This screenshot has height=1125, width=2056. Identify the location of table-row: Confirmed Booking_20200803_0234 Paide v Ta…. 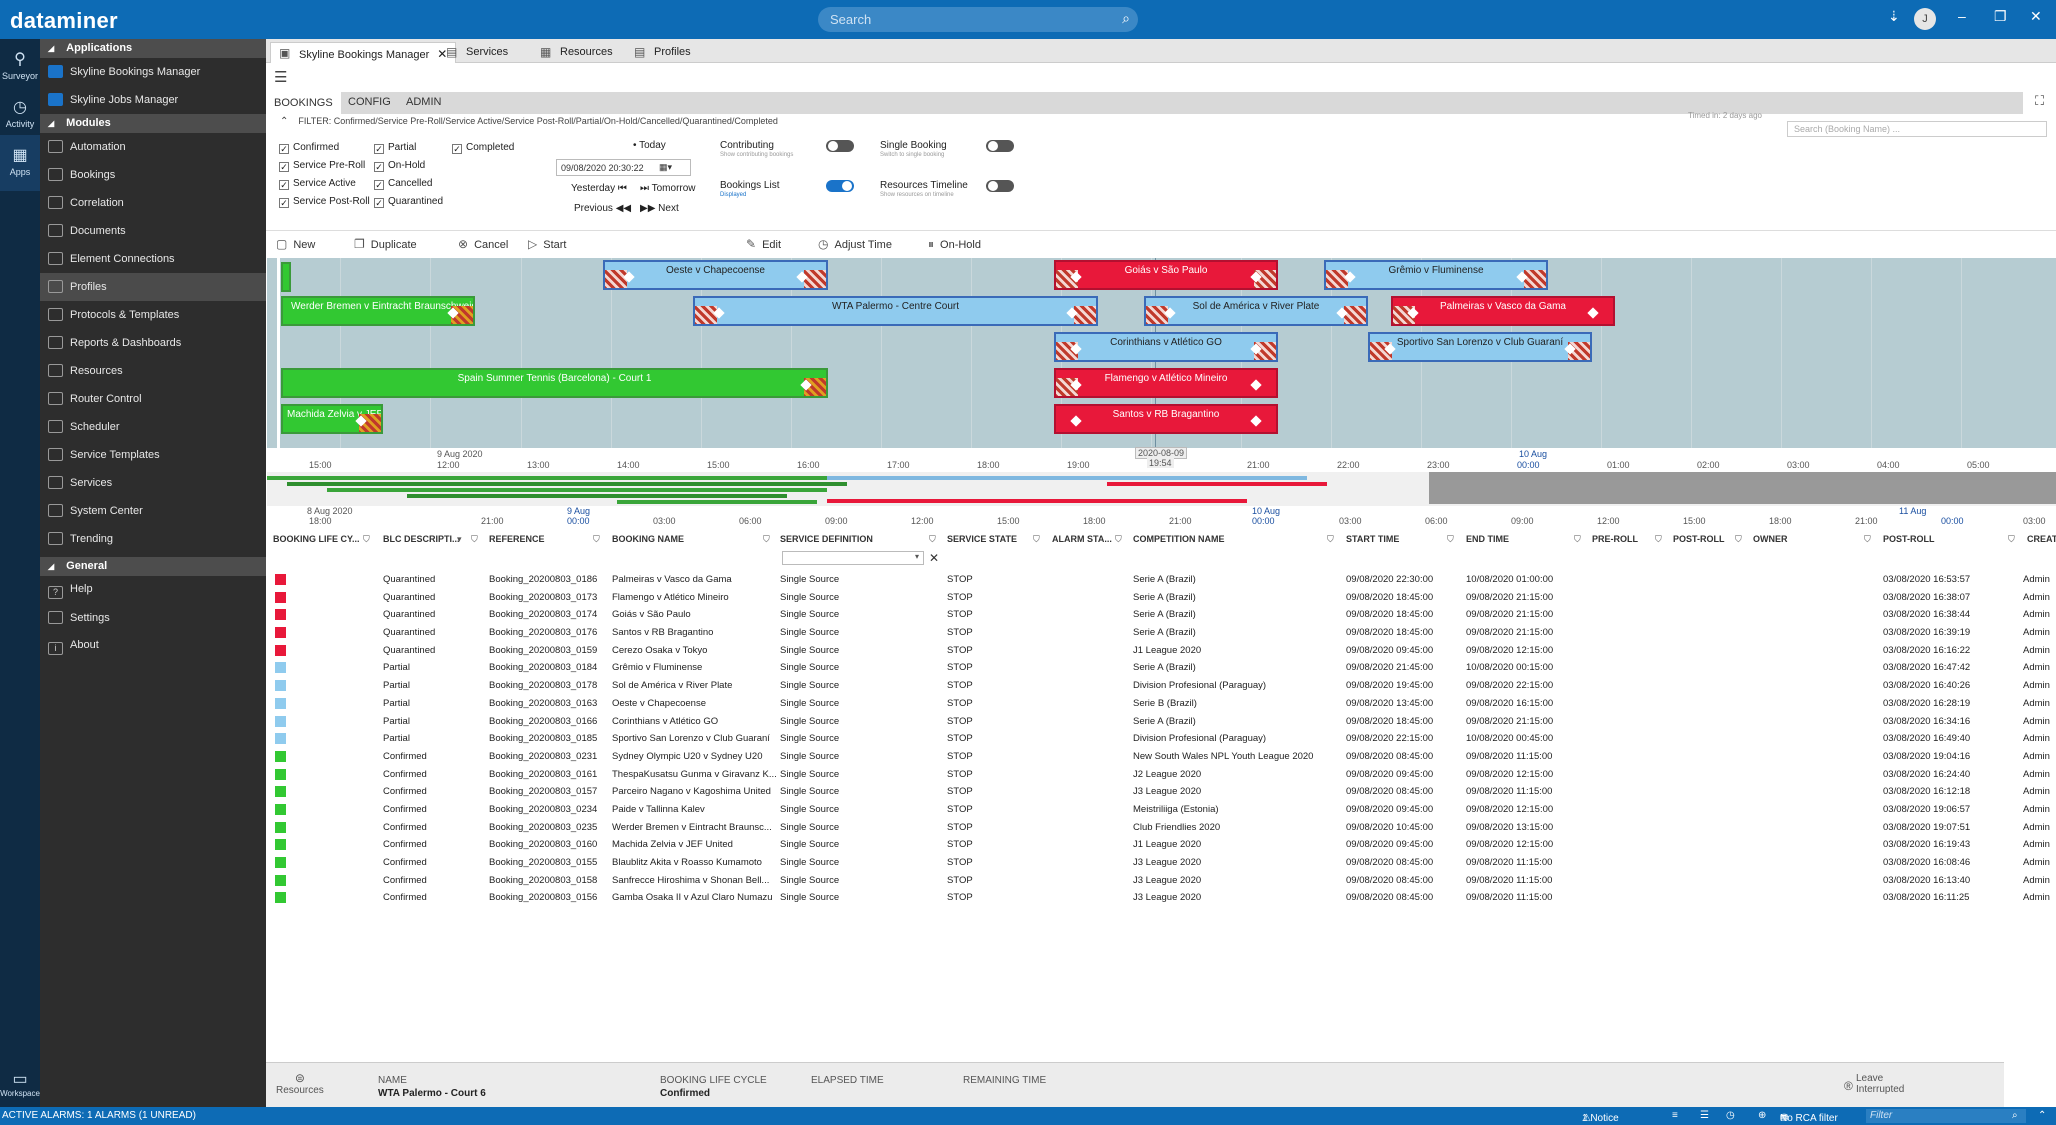
(1161, 810).